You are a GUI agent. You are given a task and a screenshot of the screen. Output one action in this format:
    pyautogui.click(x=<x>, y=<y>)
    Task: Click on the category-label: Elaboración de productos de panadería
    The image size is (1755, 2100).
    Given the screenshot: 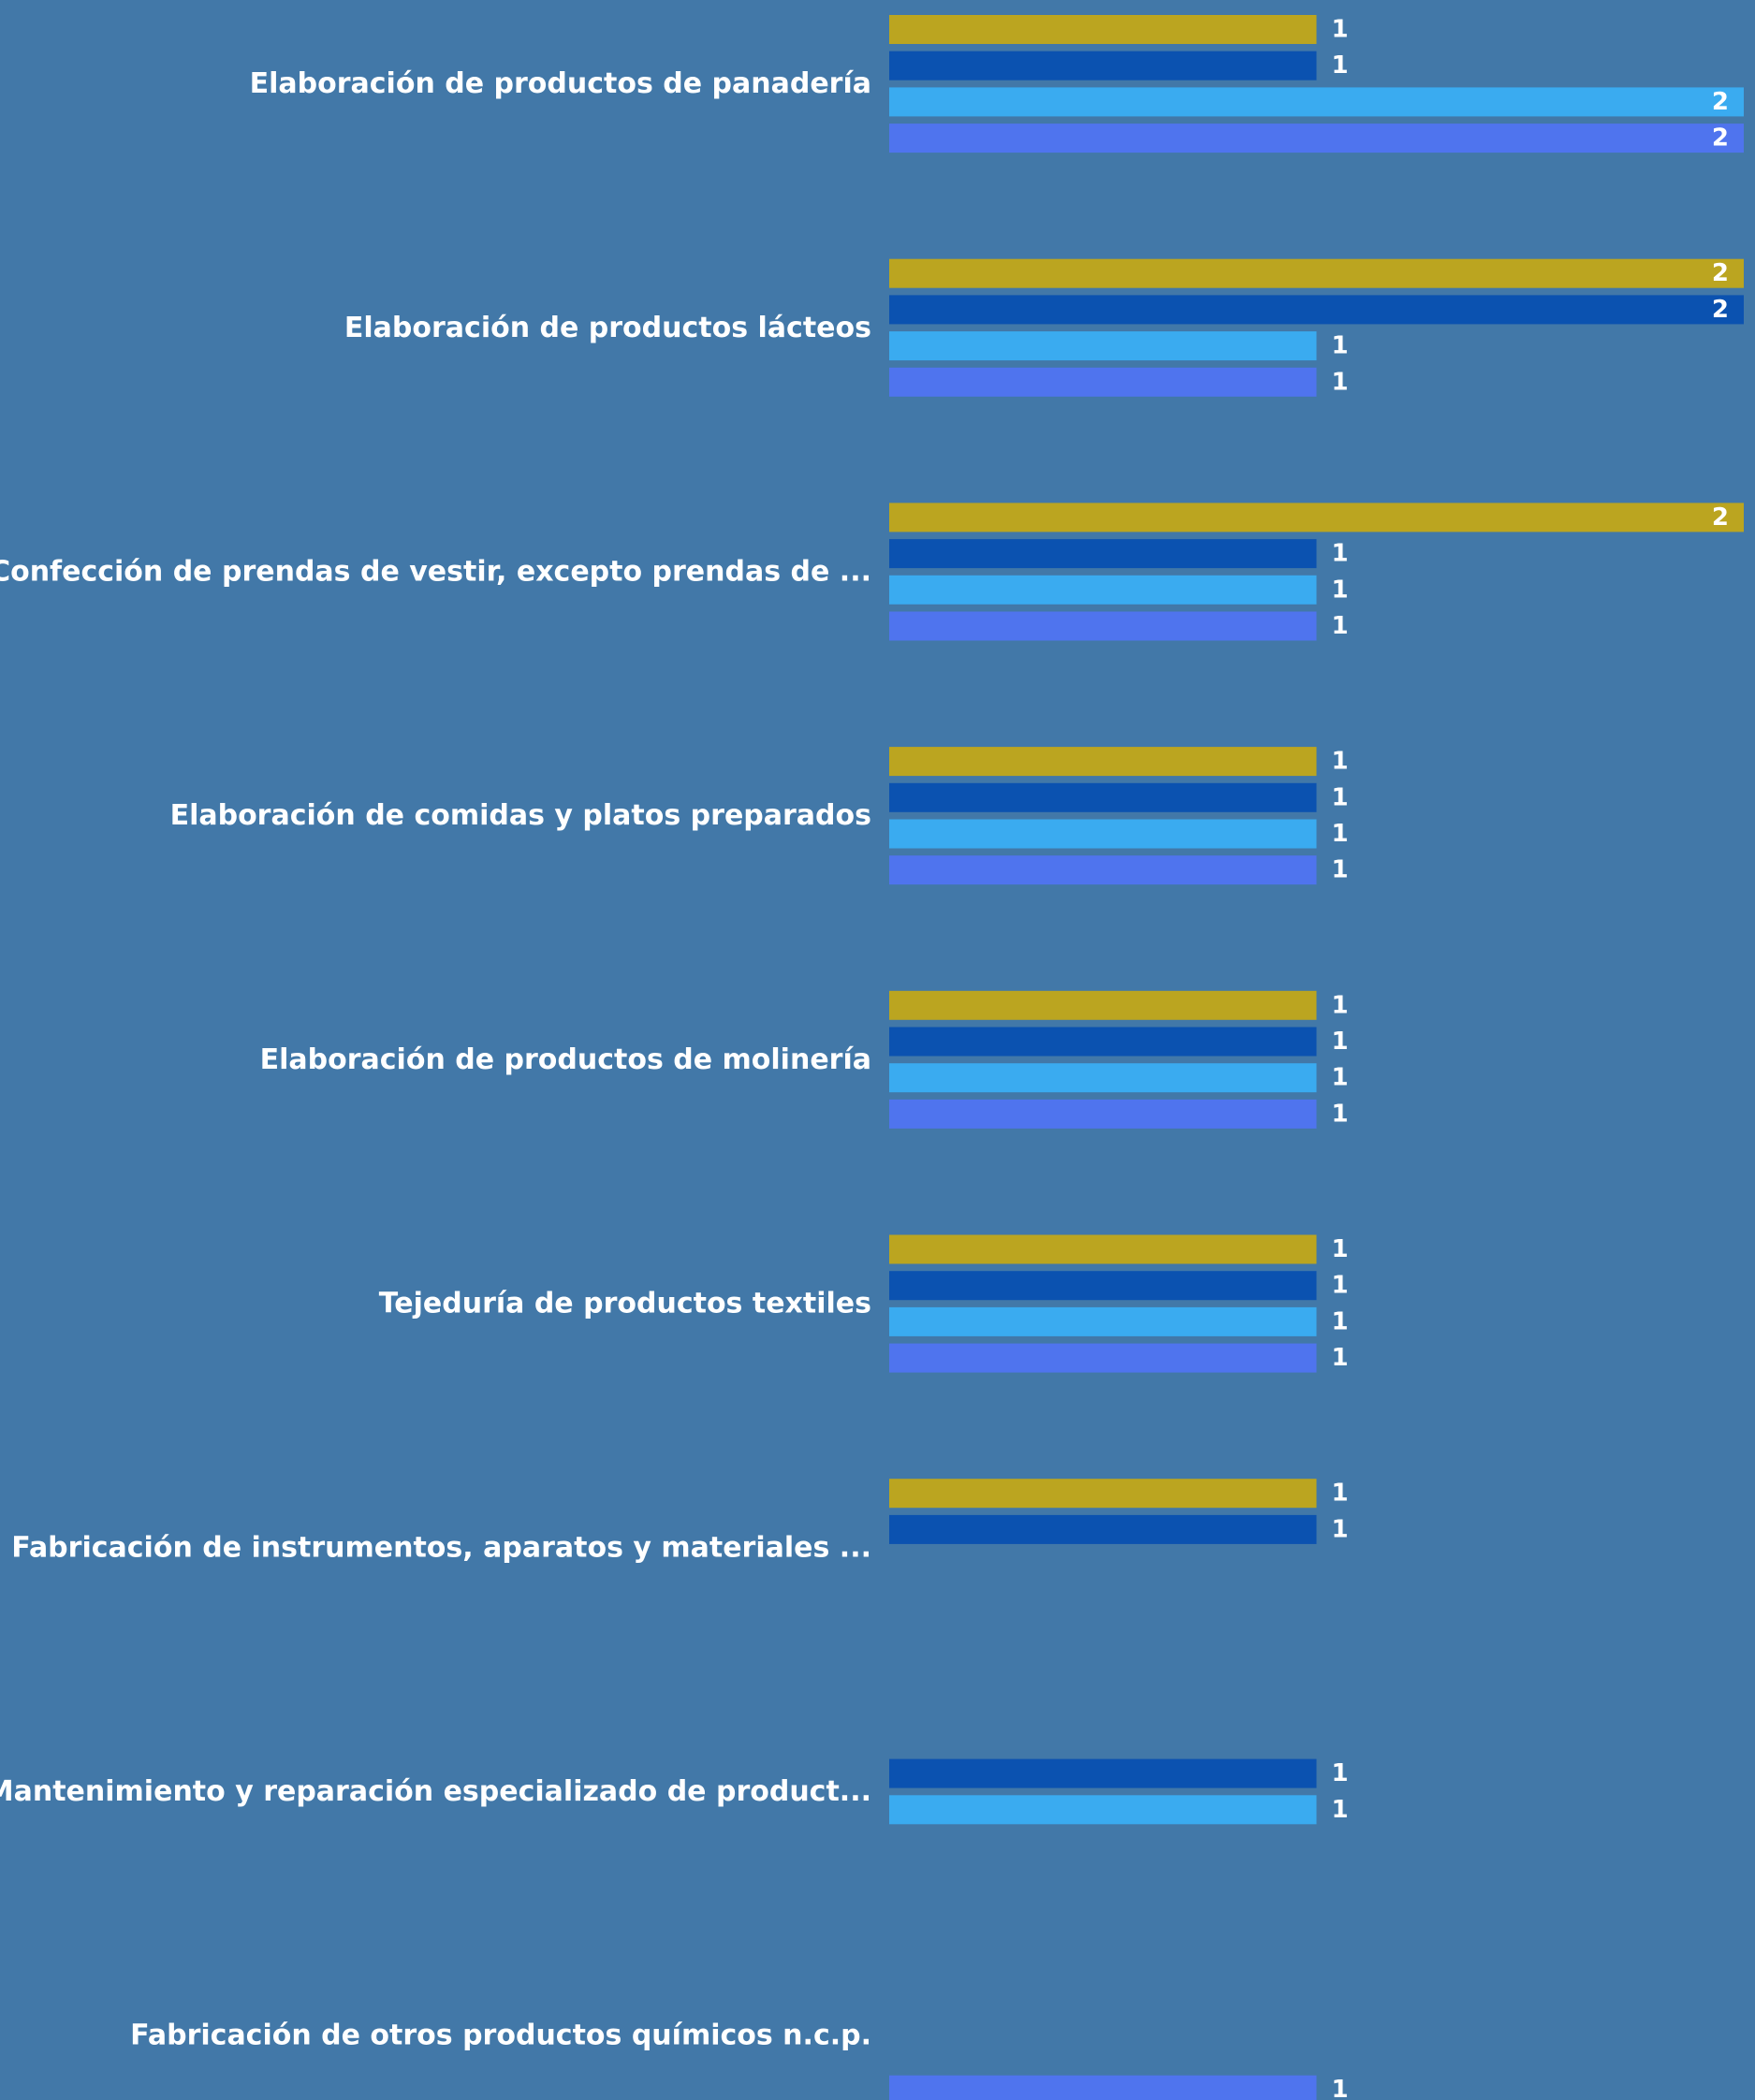 What is the action you would take?
    pyautogui.click(x=560, y=83)
    